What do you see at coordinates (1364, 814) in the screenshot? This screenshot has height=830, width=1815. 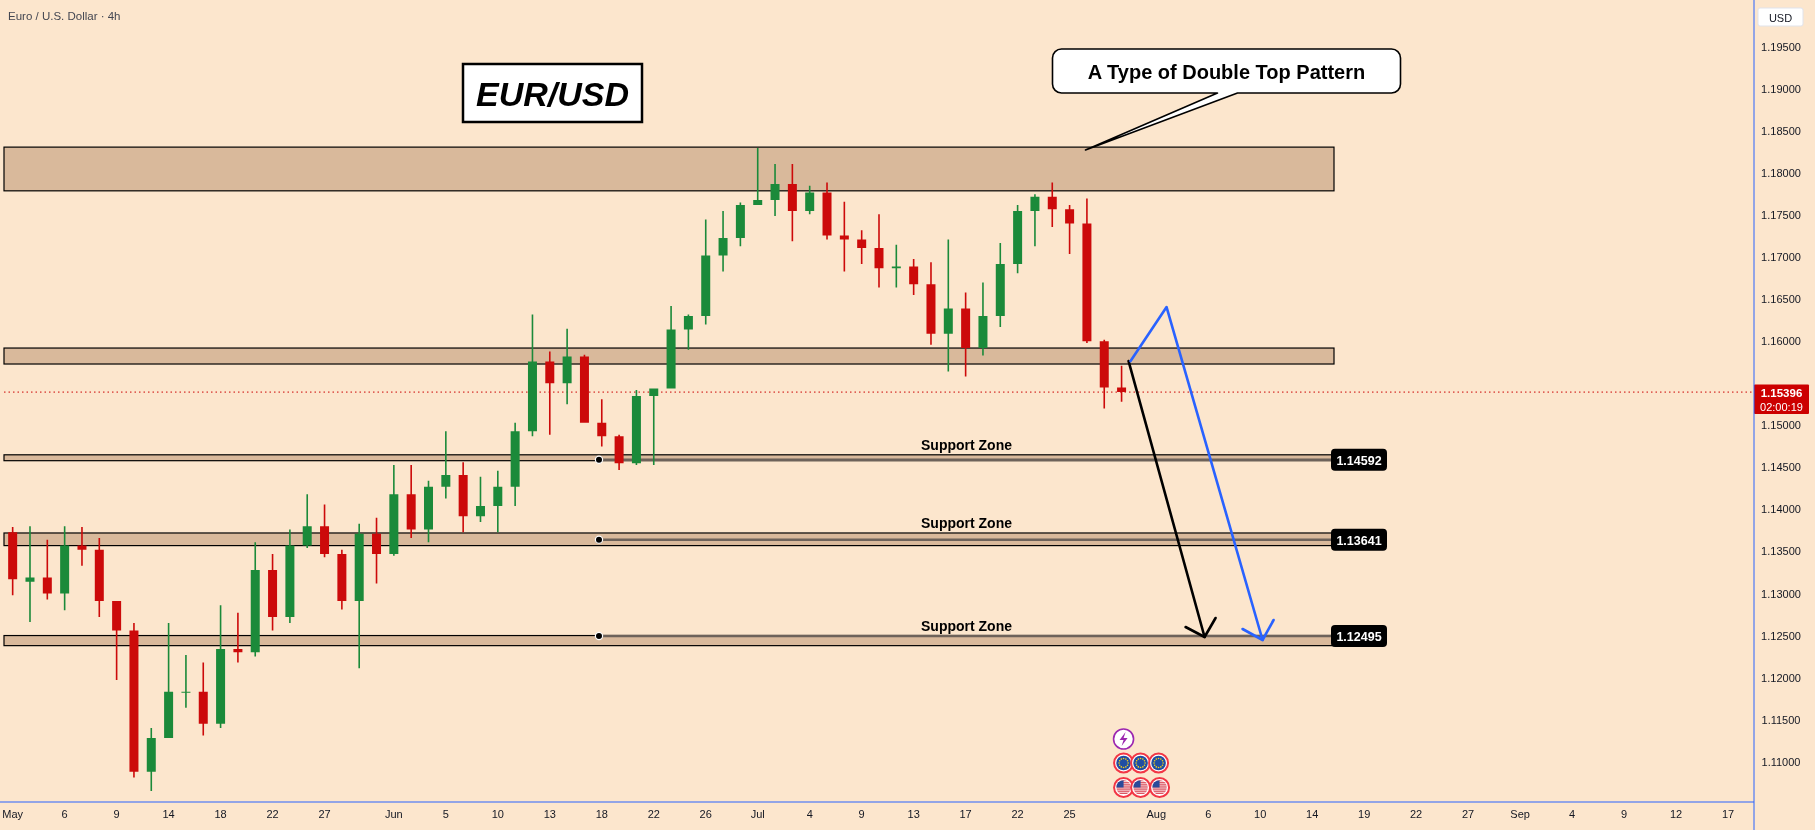 I see `x-tick-label: 19` at bounding box center [1364, 814].